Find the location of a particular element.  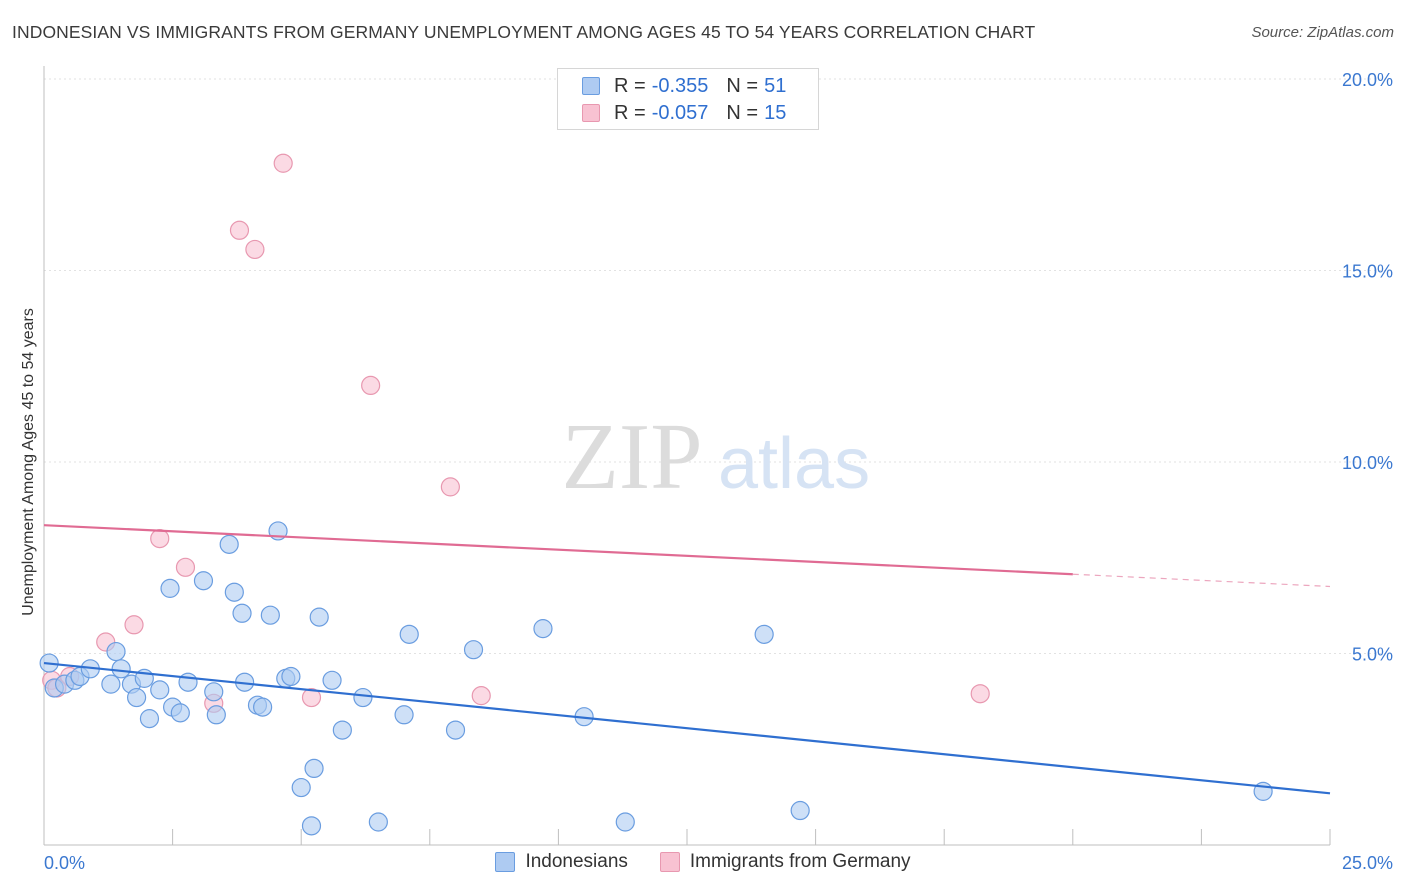

trend-line-germany is located at coordinates (558, 550).